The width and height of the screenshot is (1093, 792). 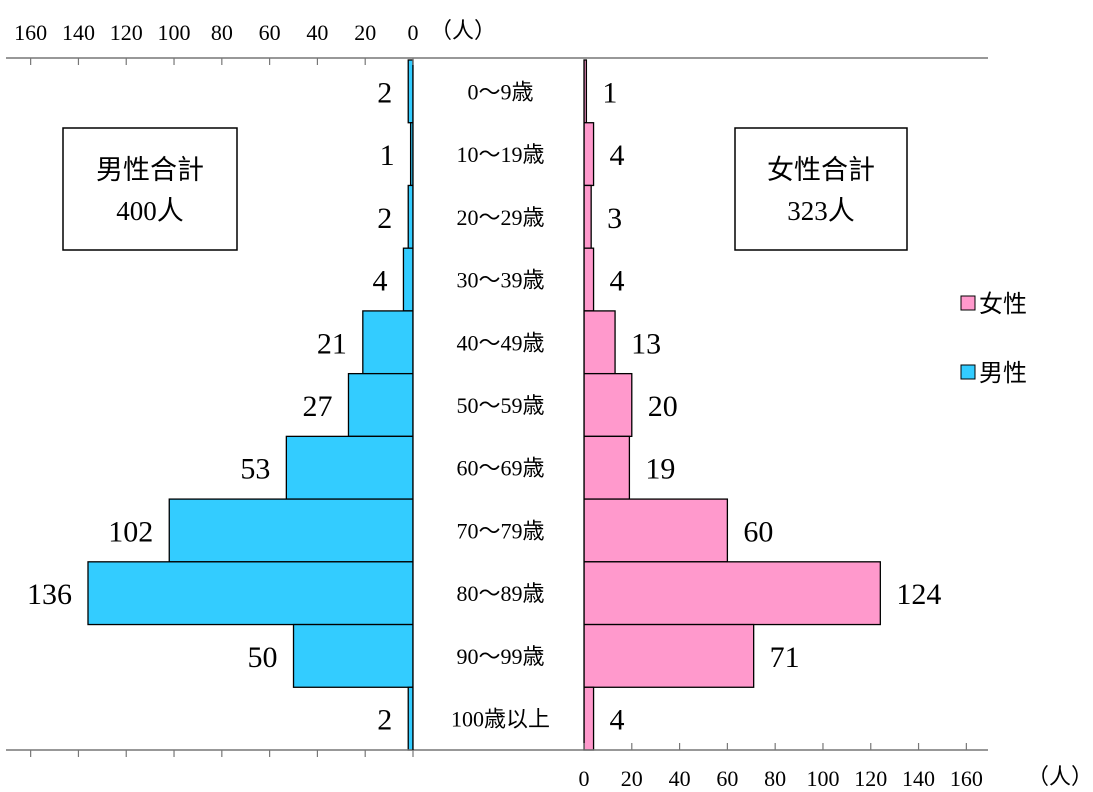 I want to click on category-label: 80～89歳, so click(x=500, y=593).